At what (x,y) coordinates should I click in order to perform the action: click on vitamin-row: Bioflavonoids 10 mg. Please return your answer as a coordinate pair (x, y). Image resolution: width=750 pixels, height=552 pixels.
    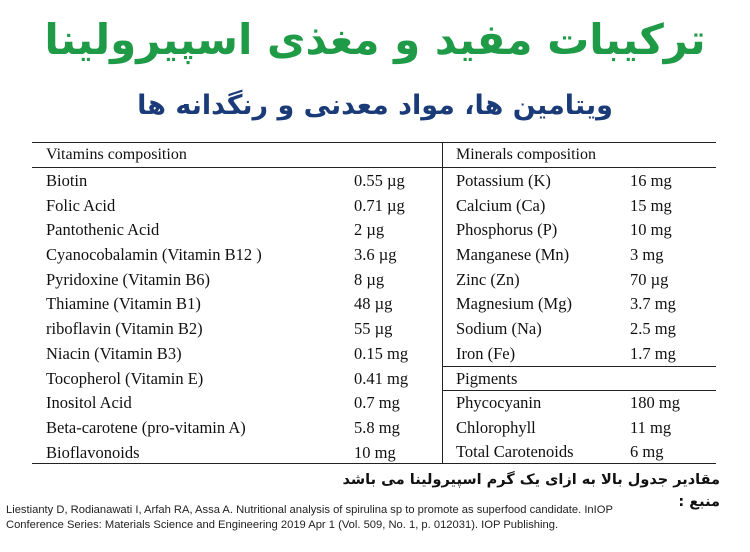
    Looking at the image, I should click on (237, 453).